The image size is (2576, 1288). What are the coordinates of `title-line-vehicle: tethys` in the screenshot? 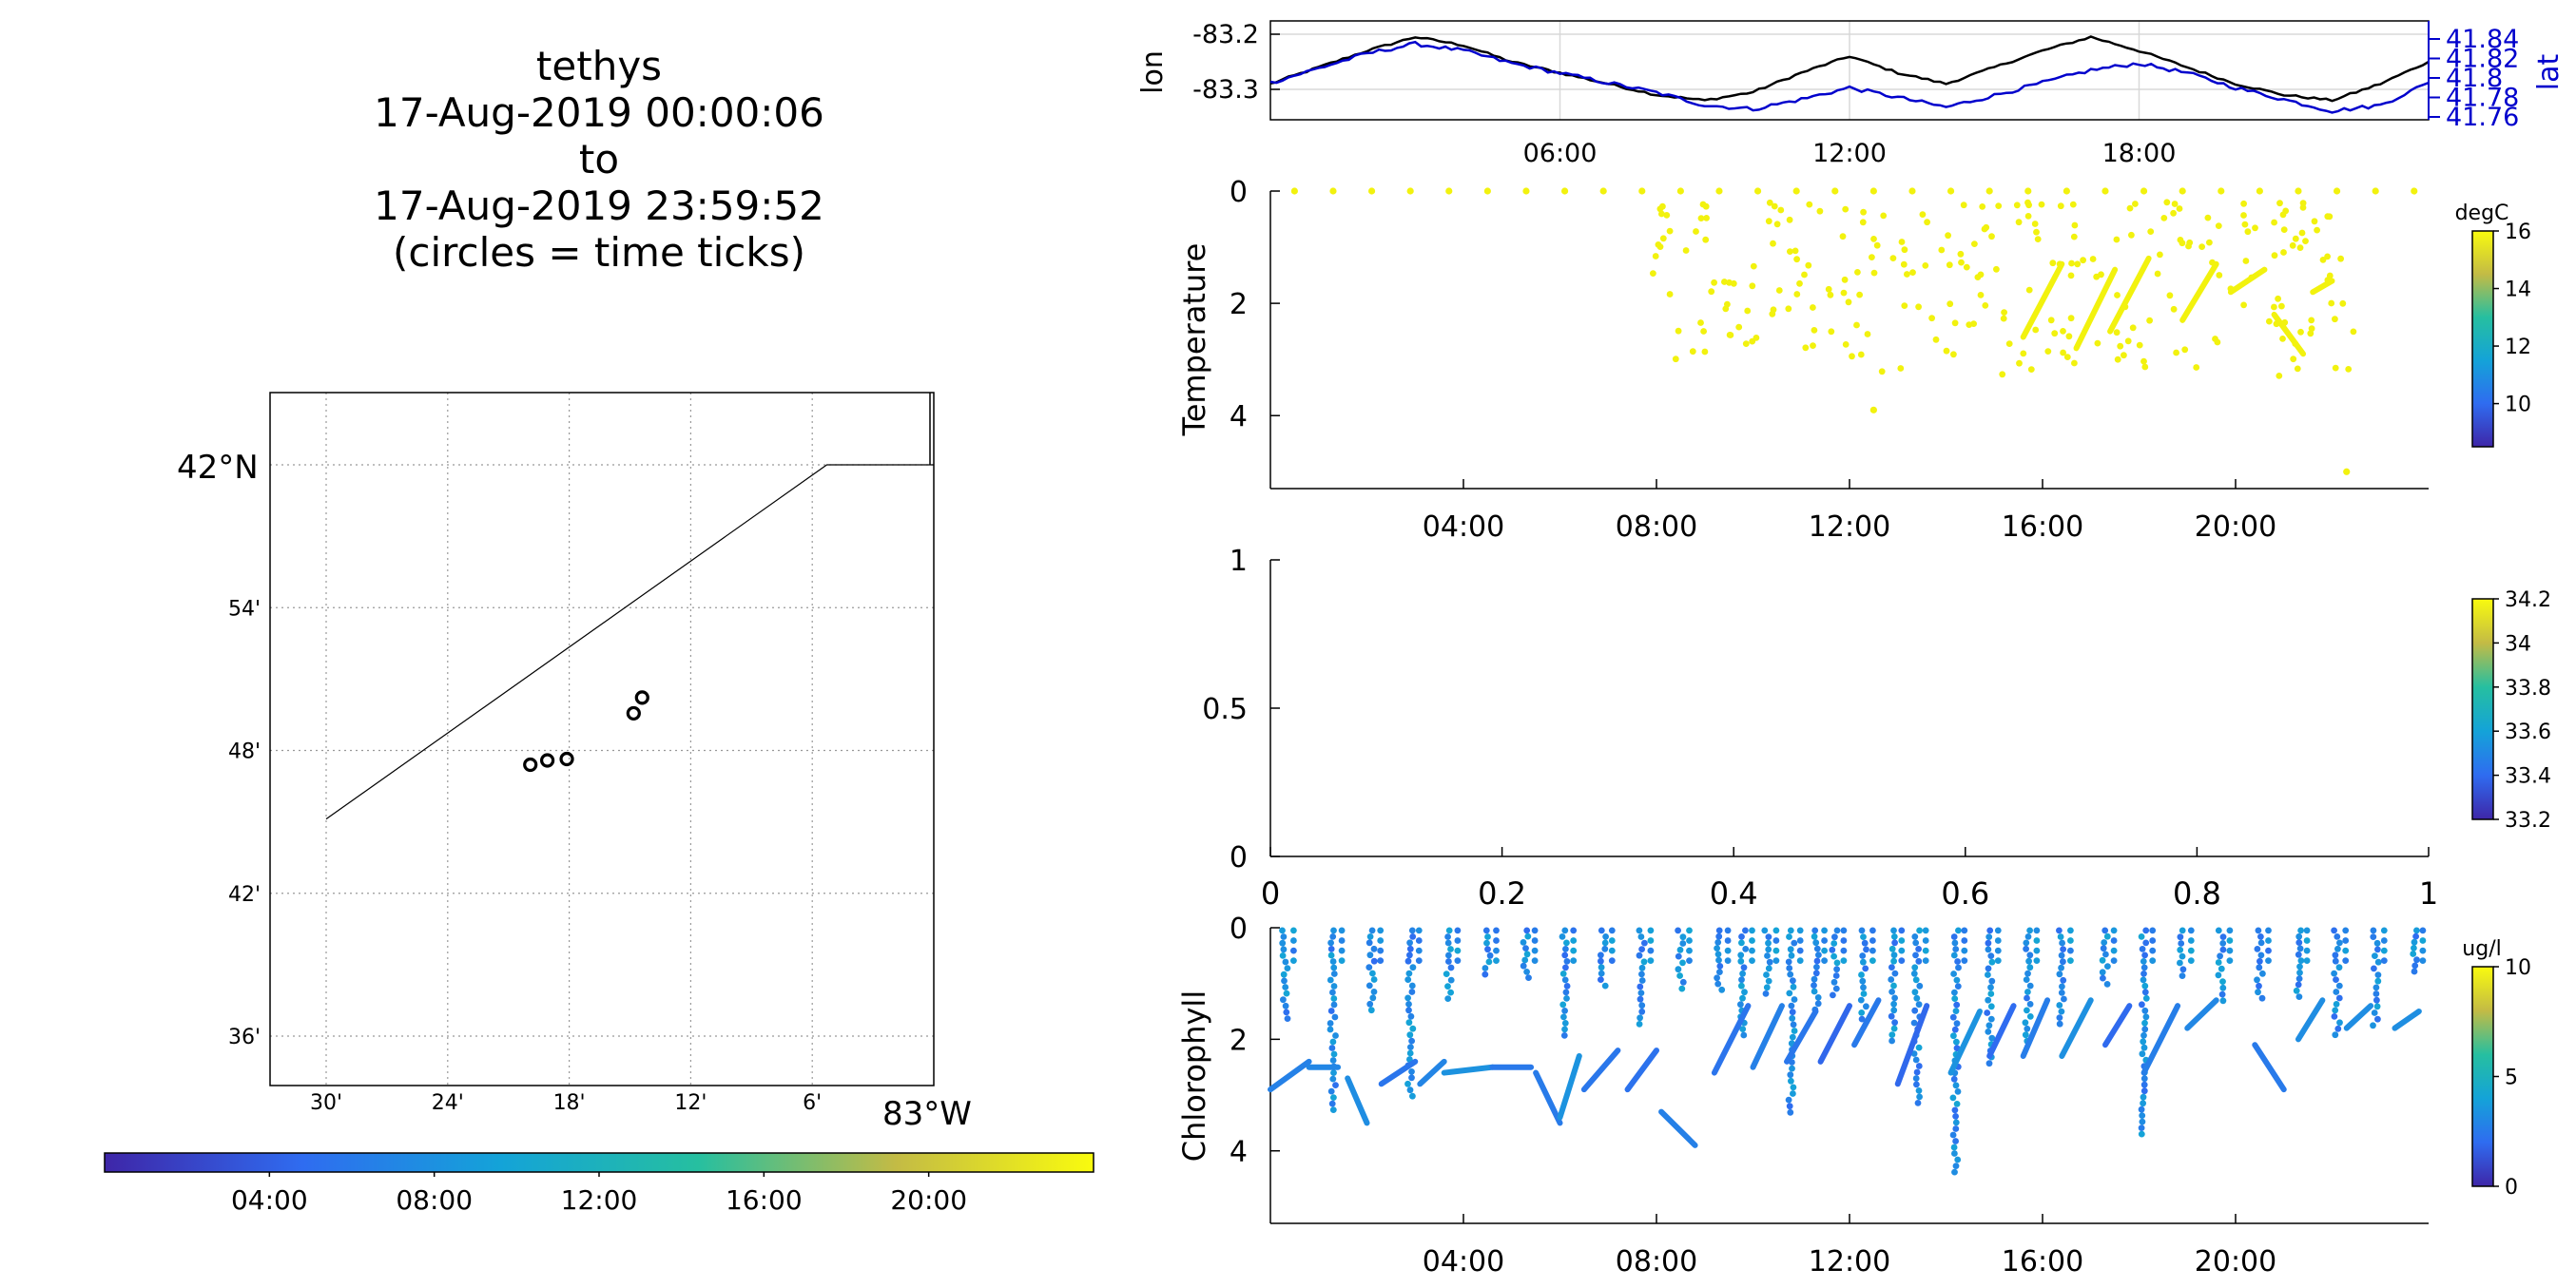 It's located at (599, 66).